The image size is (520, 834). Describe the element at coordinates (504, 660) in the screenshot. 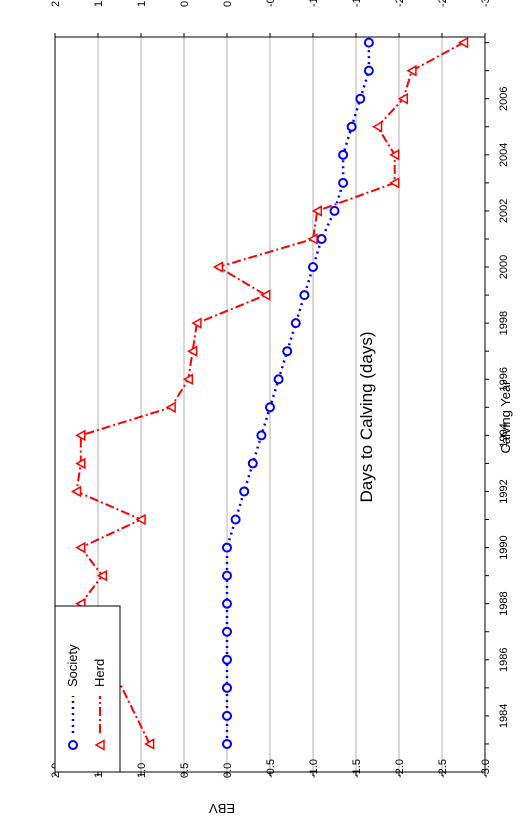

I see `x-tick-label: 1986` at that location.